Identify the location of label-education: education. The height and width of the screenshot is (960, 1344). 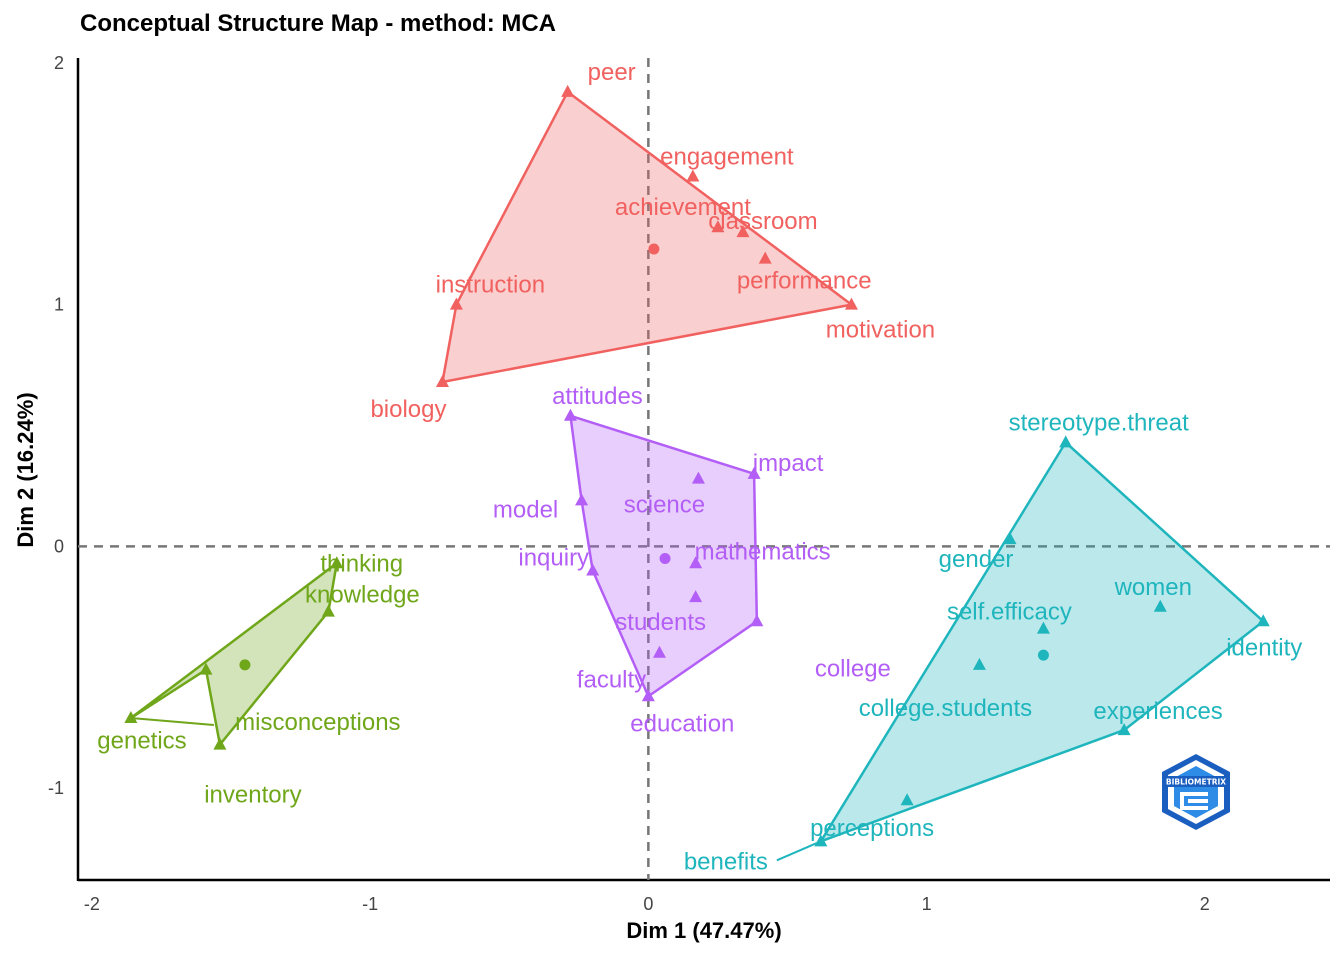
(682, 723).